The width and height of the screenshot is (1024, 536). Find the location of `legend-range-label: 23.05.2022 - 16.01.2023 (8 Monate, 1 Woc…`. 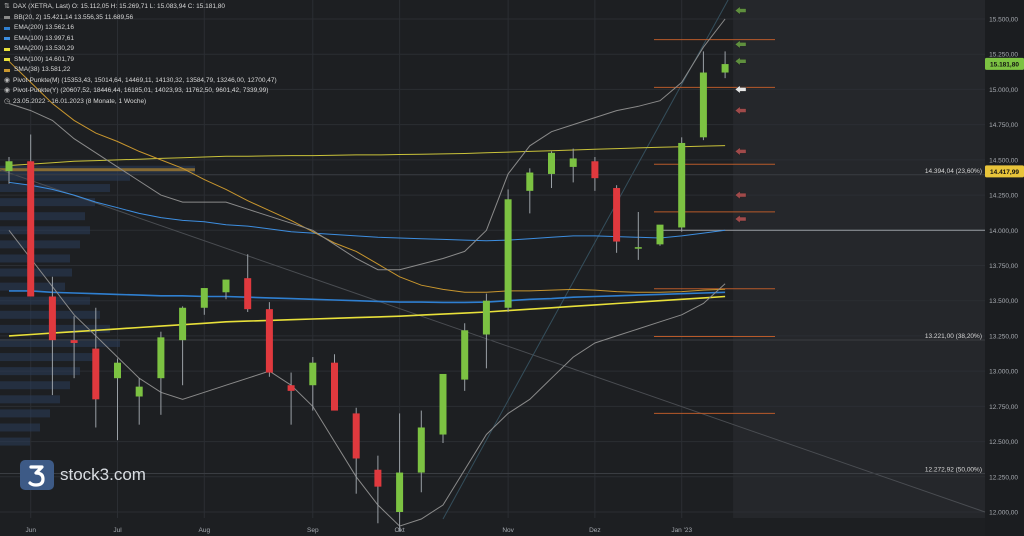

legend-range-label: 23.05.2022 - 16.01.2023 (8 Monate, 1 Woc… is located at coordinates (80, 101).